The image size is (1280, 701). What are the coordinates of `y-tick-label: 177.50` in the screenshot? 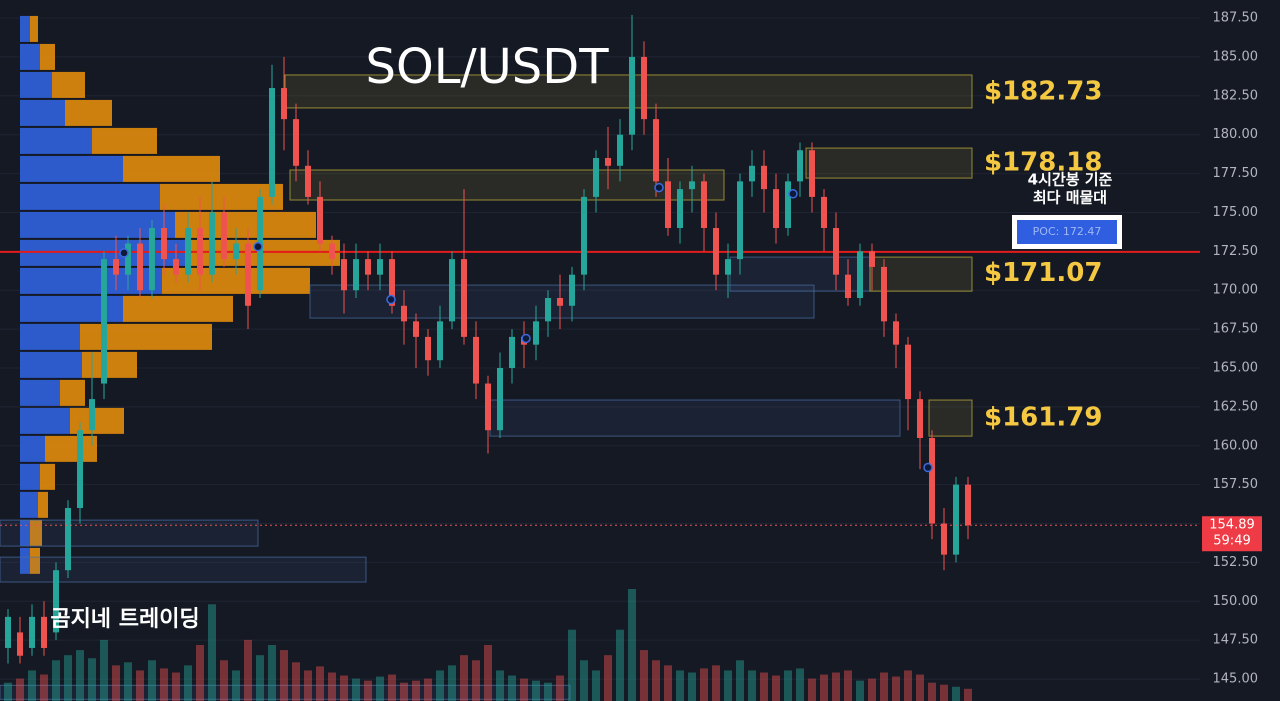 It's located at (1236, 173).